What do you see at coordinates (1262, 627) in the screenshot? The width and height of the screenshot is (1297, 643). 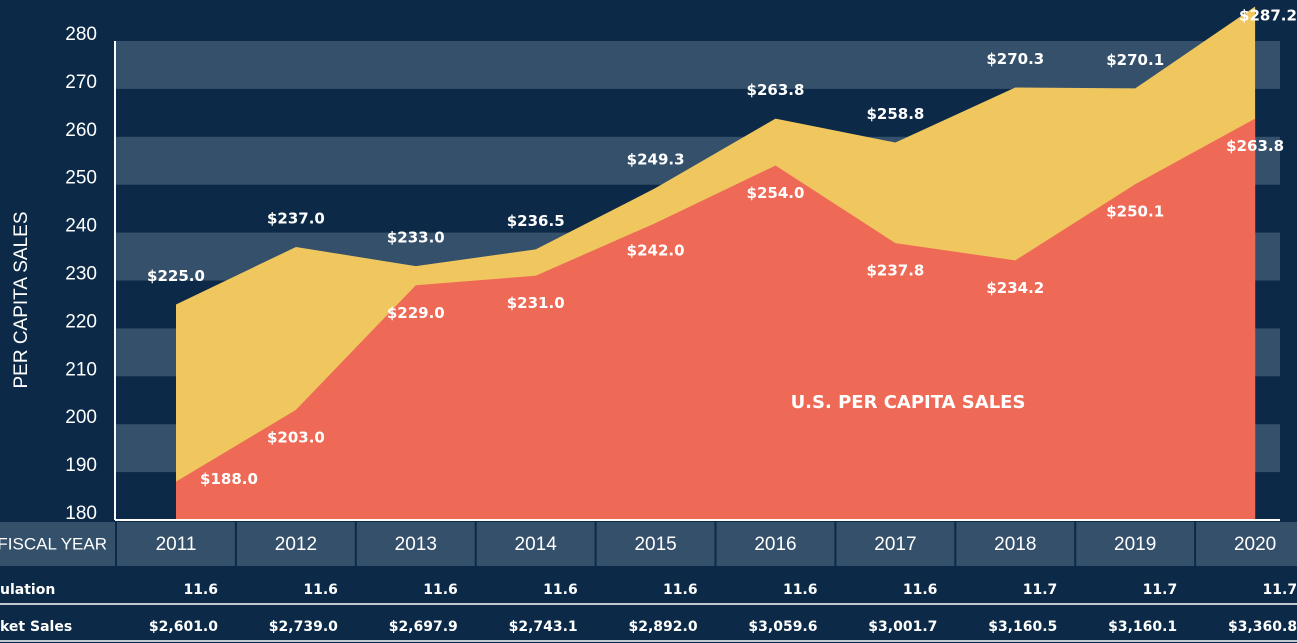 I see `table-cell: $3,360.8` at bounding box center [1262, 627].